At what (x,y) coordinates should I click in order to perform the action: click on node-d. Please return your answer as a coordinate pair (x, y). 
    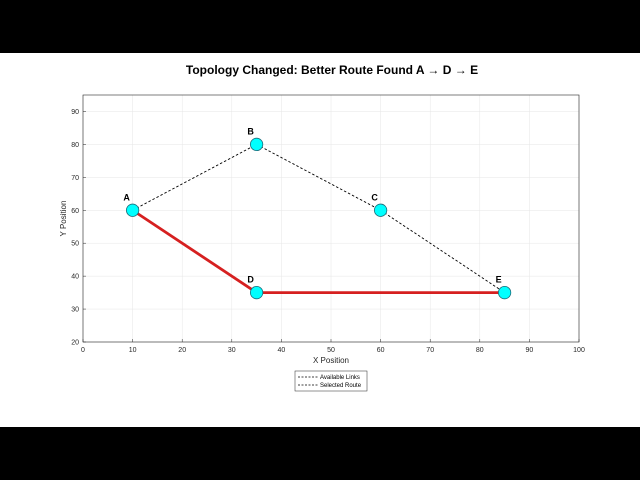
    Looking at the image, I should click on (257, 293).